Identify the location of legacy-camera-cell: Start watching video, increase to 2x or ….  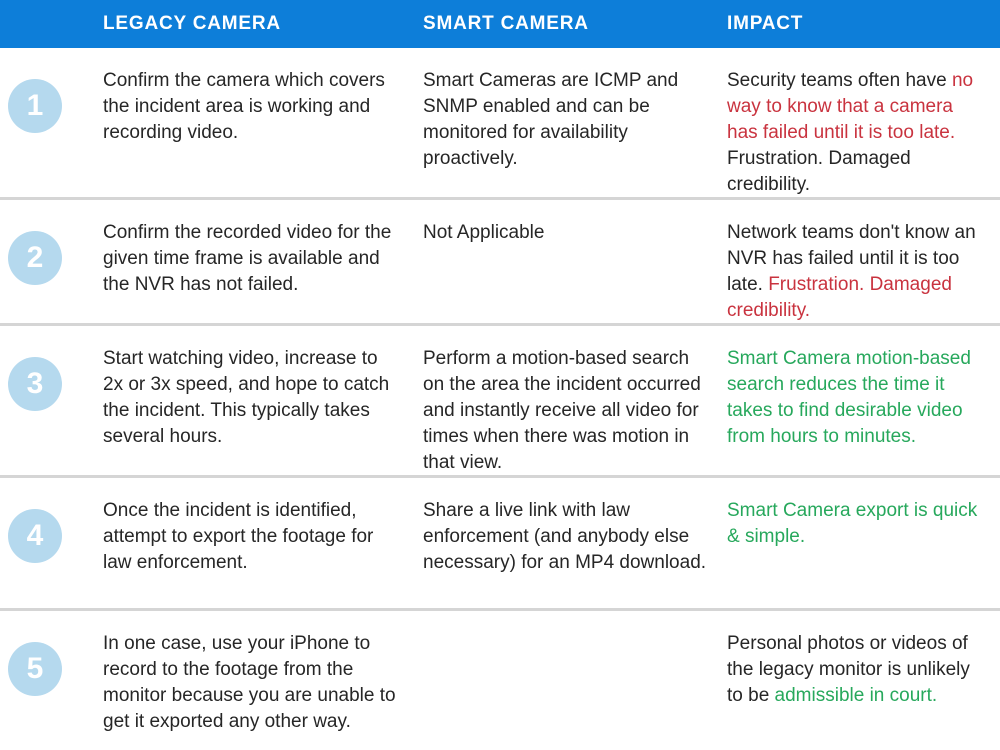
(263, 400).